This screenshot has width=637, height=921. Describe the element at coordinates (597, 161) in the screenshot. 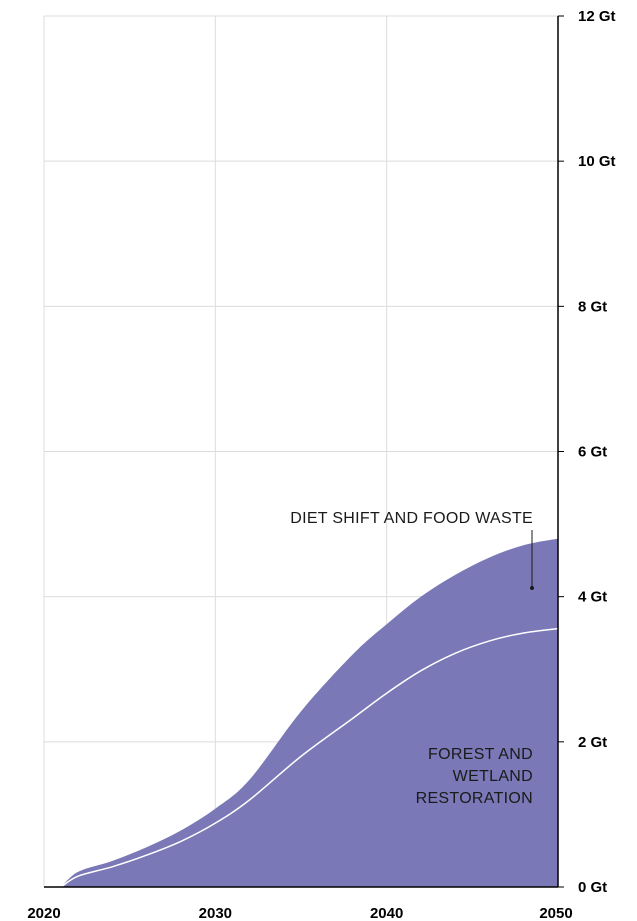

I see `y-tick-label: 10 Gt` at that location.